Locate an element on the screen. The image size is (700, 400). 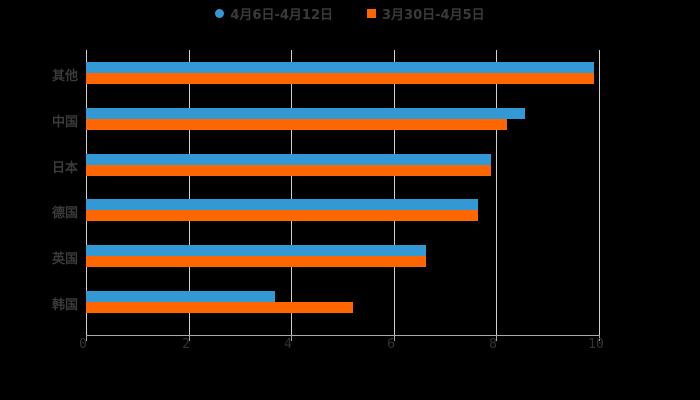
legend-item-series-1: 4月6日-4月12日 is located at coordinates (274, 13).